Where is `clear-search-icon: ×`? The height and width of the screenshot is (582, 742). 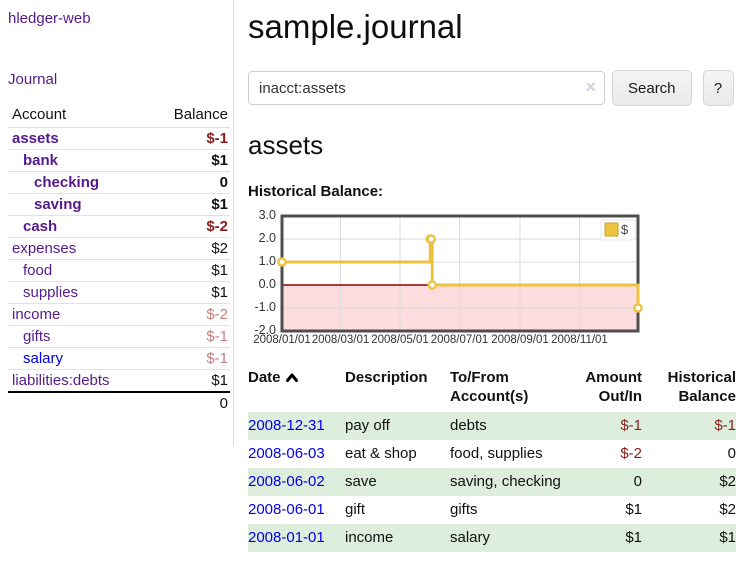
clear-search-icon: × is located at coordinates (590, 87).